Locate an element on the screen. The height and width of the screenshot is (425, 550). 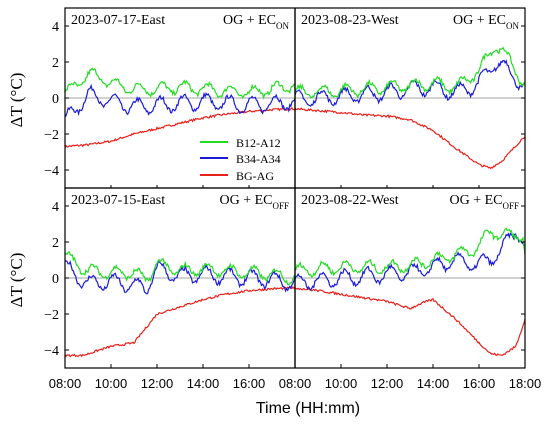
y-axis-title-bottom: ΔT (°C) is located at coordinates (16, 280).